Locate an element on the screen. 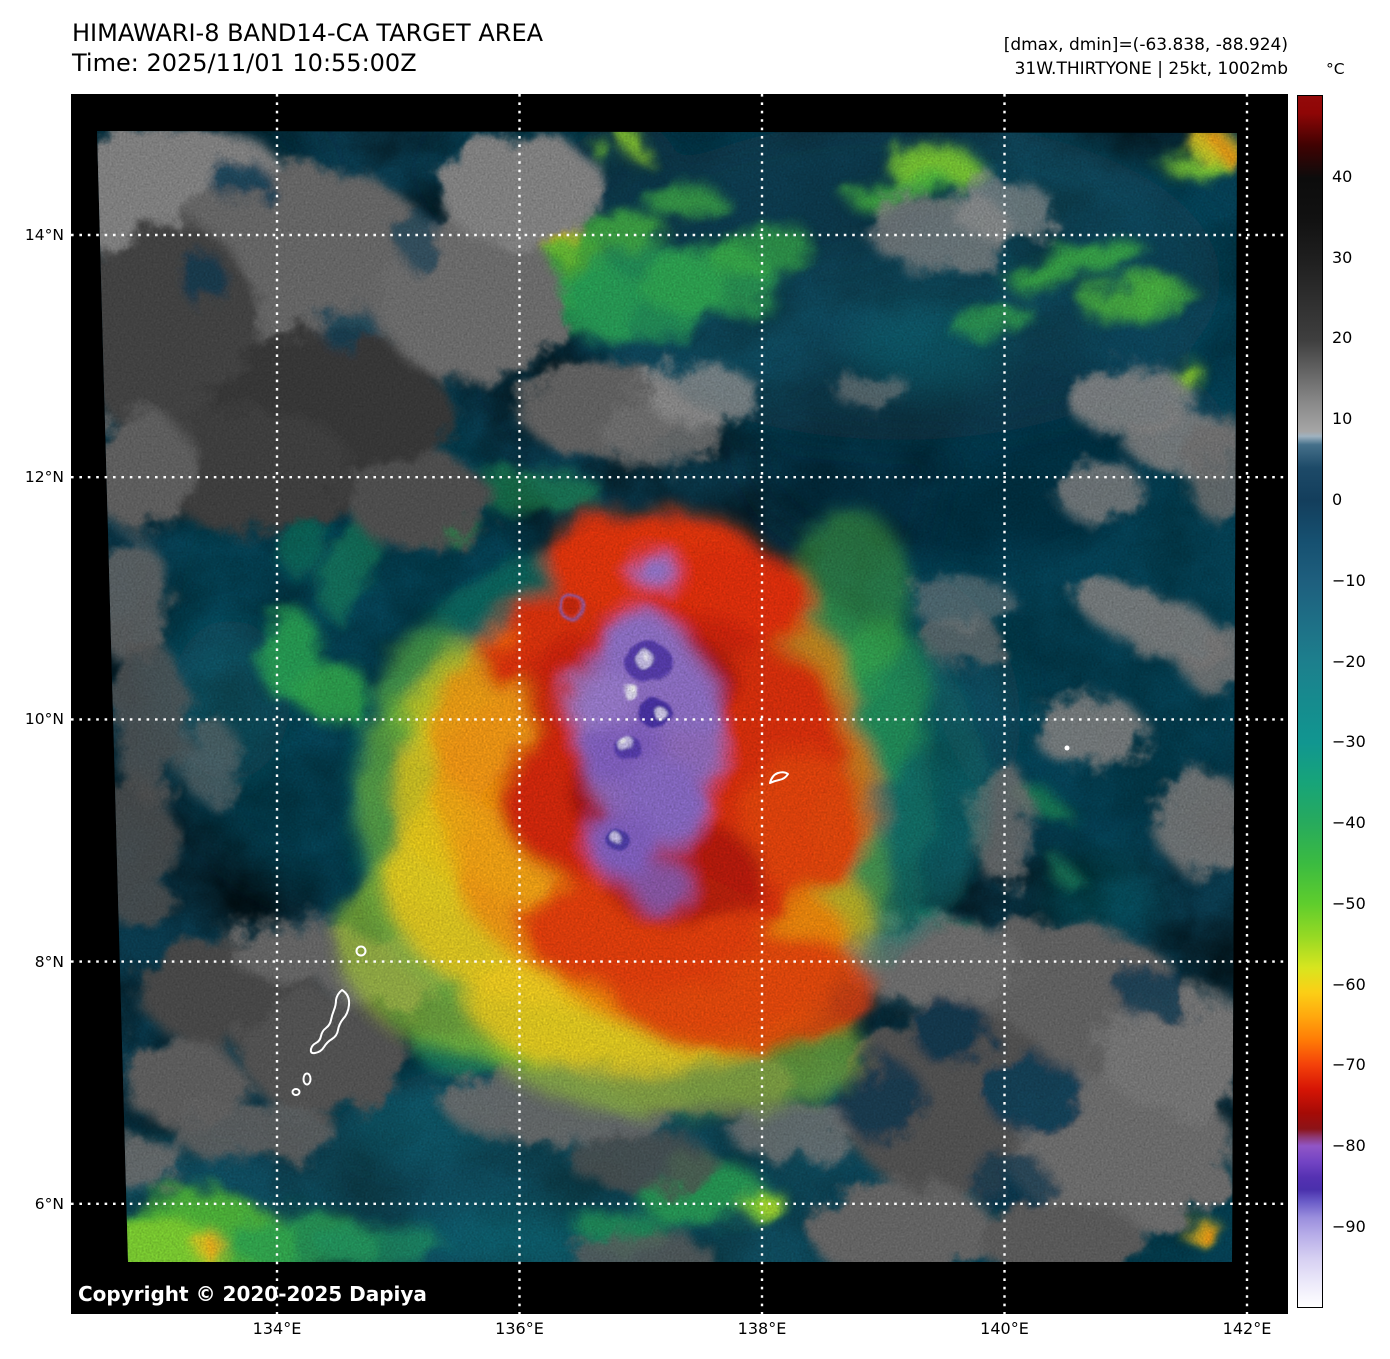 This screenshot has width=1390, height=1359. copyright-watermark: Copyright © 2020-2025 Dapiya is located at coordinates (252, 1294).